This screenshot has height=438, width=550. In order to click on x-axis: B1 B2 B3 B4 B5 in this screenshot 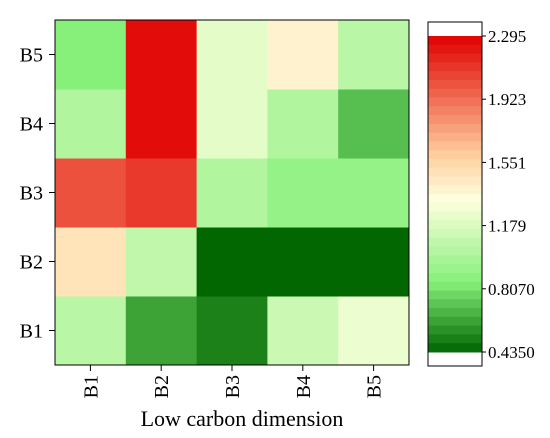, I will do `click(233, 381)`.